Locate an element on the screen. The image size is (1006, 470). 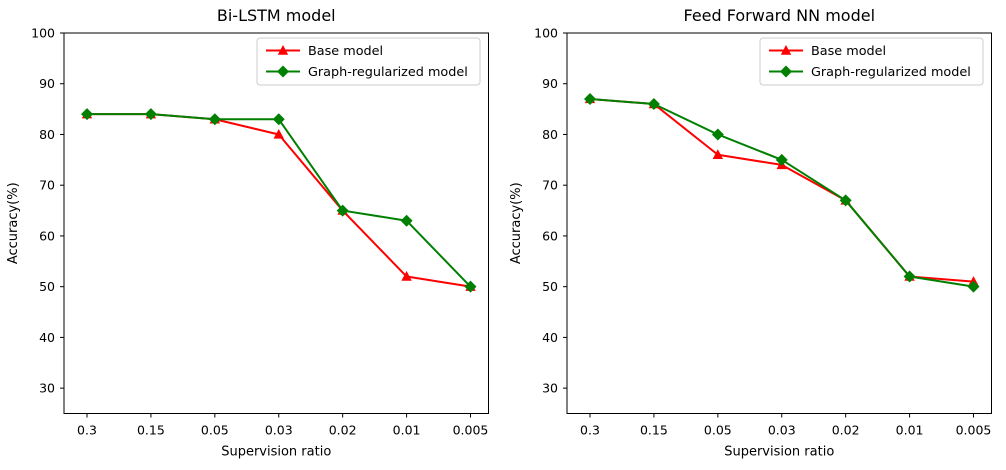
series-line-graph-regularized-model is located at coordinates (279, 200).